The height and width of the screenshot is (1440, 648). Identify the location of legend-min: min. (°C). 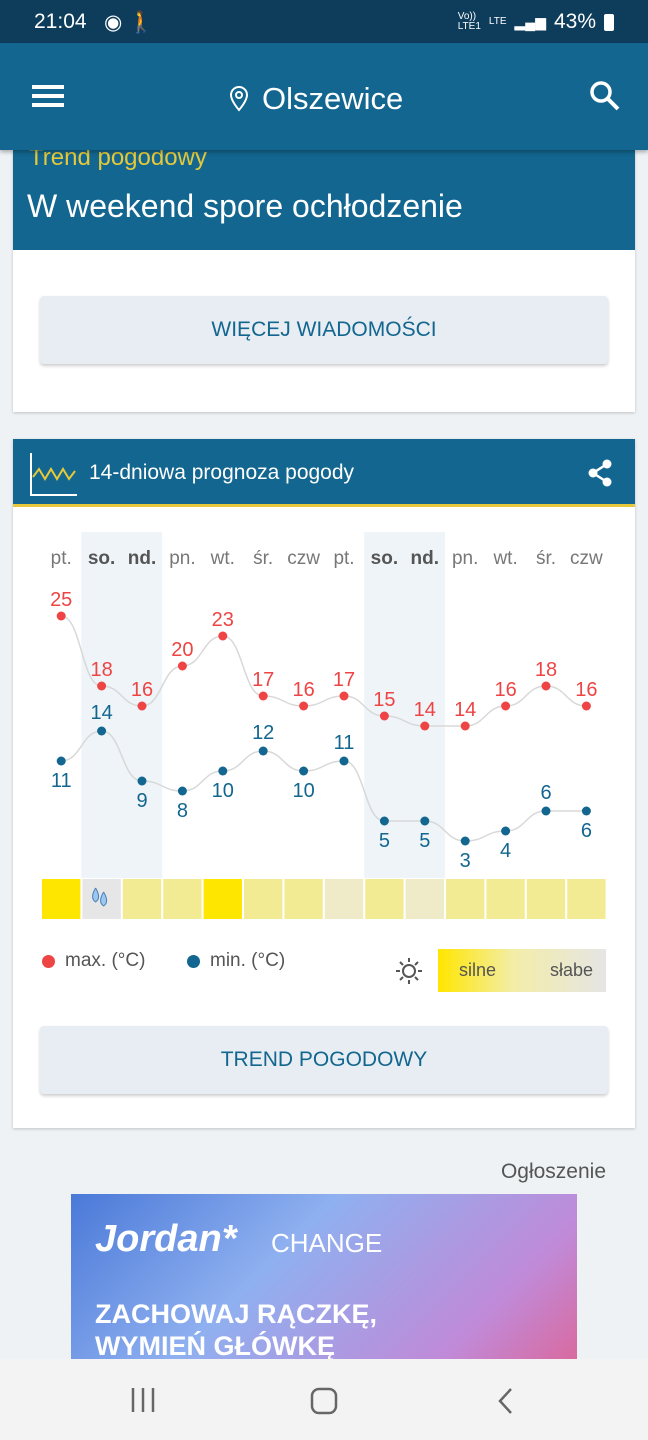
(236, 961).